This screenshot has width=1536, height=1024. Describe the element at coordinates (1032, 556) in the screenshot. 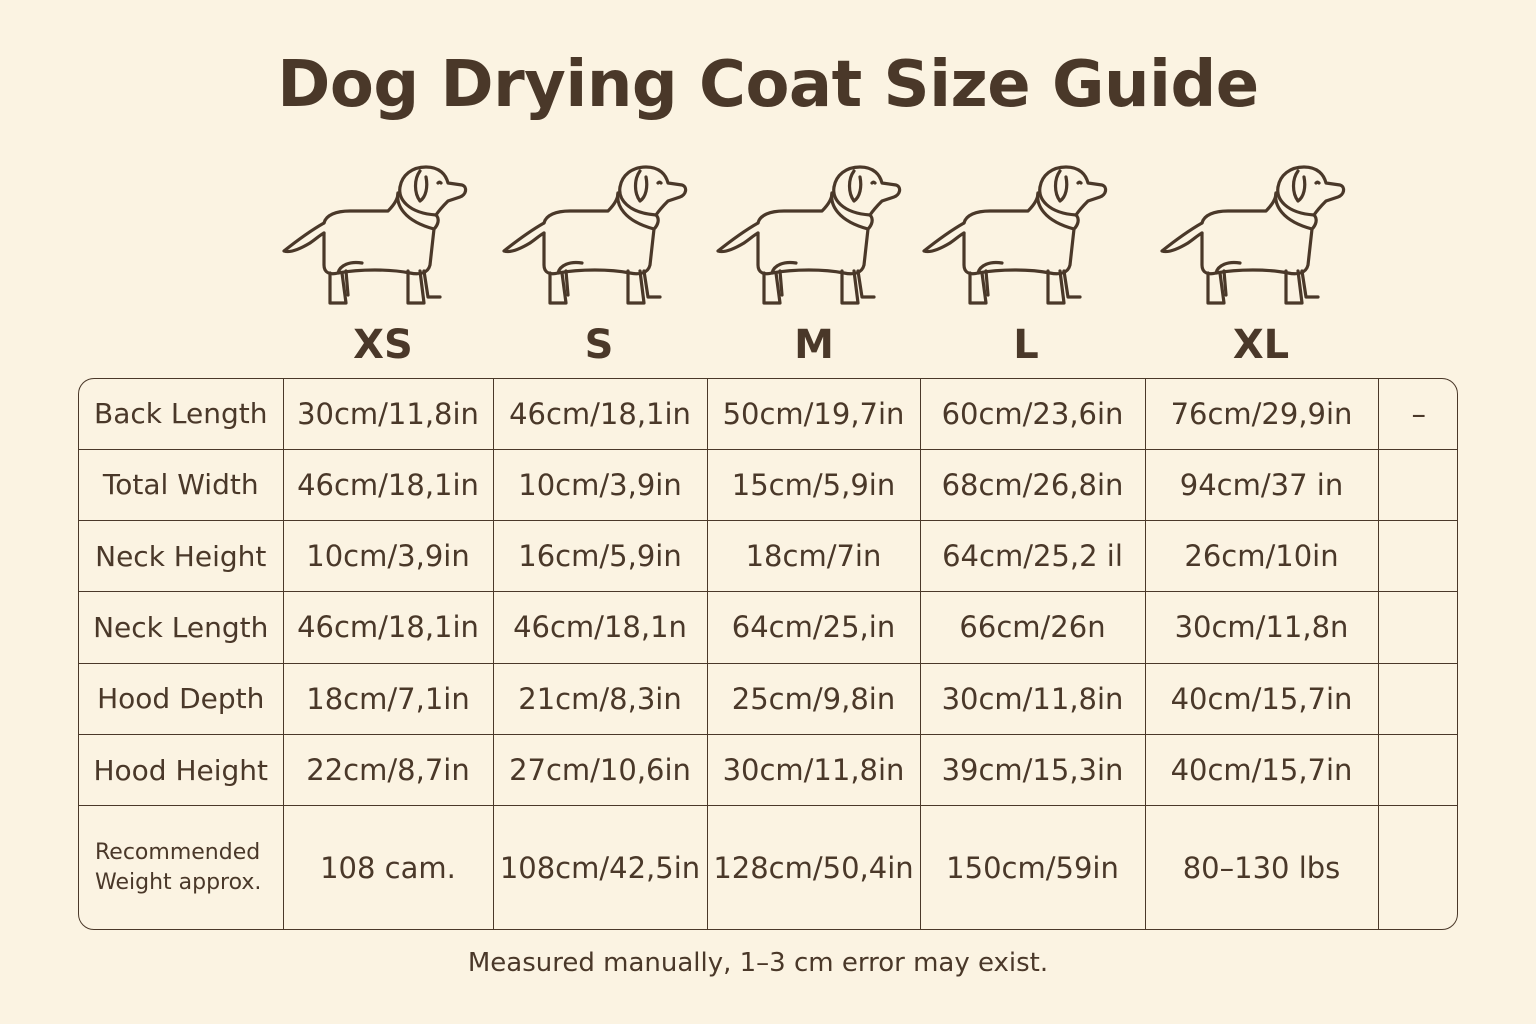

I see `table-cell: 64cm/25,2 il` at that location.